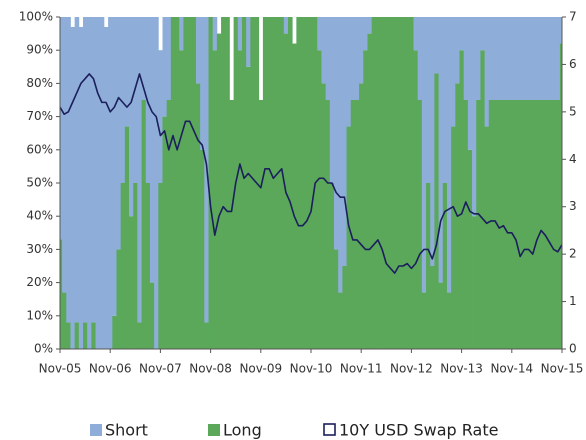 Image resolution: width=586 pixels, height=440 pixels. What do you see at coordinates (39, 116) in the screenshot?
I see `y-tick-label: 70%` at bounding box center [39, 116].